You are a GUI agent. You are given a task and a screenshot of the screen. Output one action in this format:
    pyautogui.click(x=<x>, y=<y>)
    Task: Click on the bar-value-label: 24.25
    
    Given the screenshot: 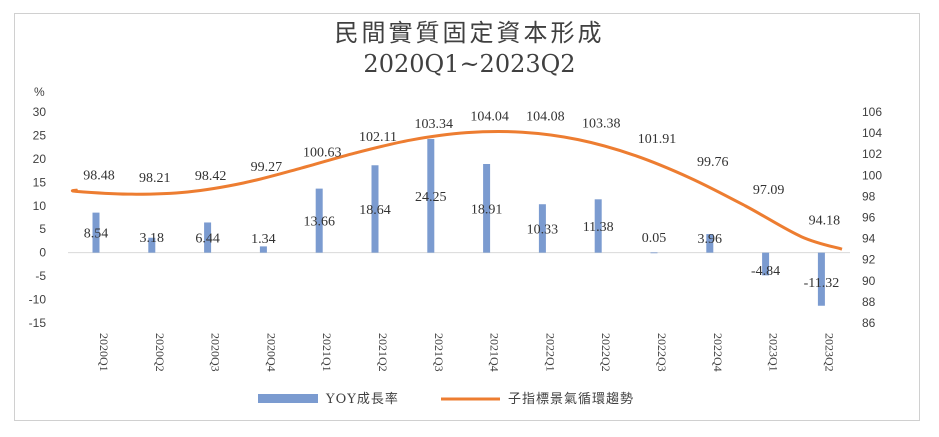 What is the action you would take?
    pyautogui.click(x=431, y=197)
    